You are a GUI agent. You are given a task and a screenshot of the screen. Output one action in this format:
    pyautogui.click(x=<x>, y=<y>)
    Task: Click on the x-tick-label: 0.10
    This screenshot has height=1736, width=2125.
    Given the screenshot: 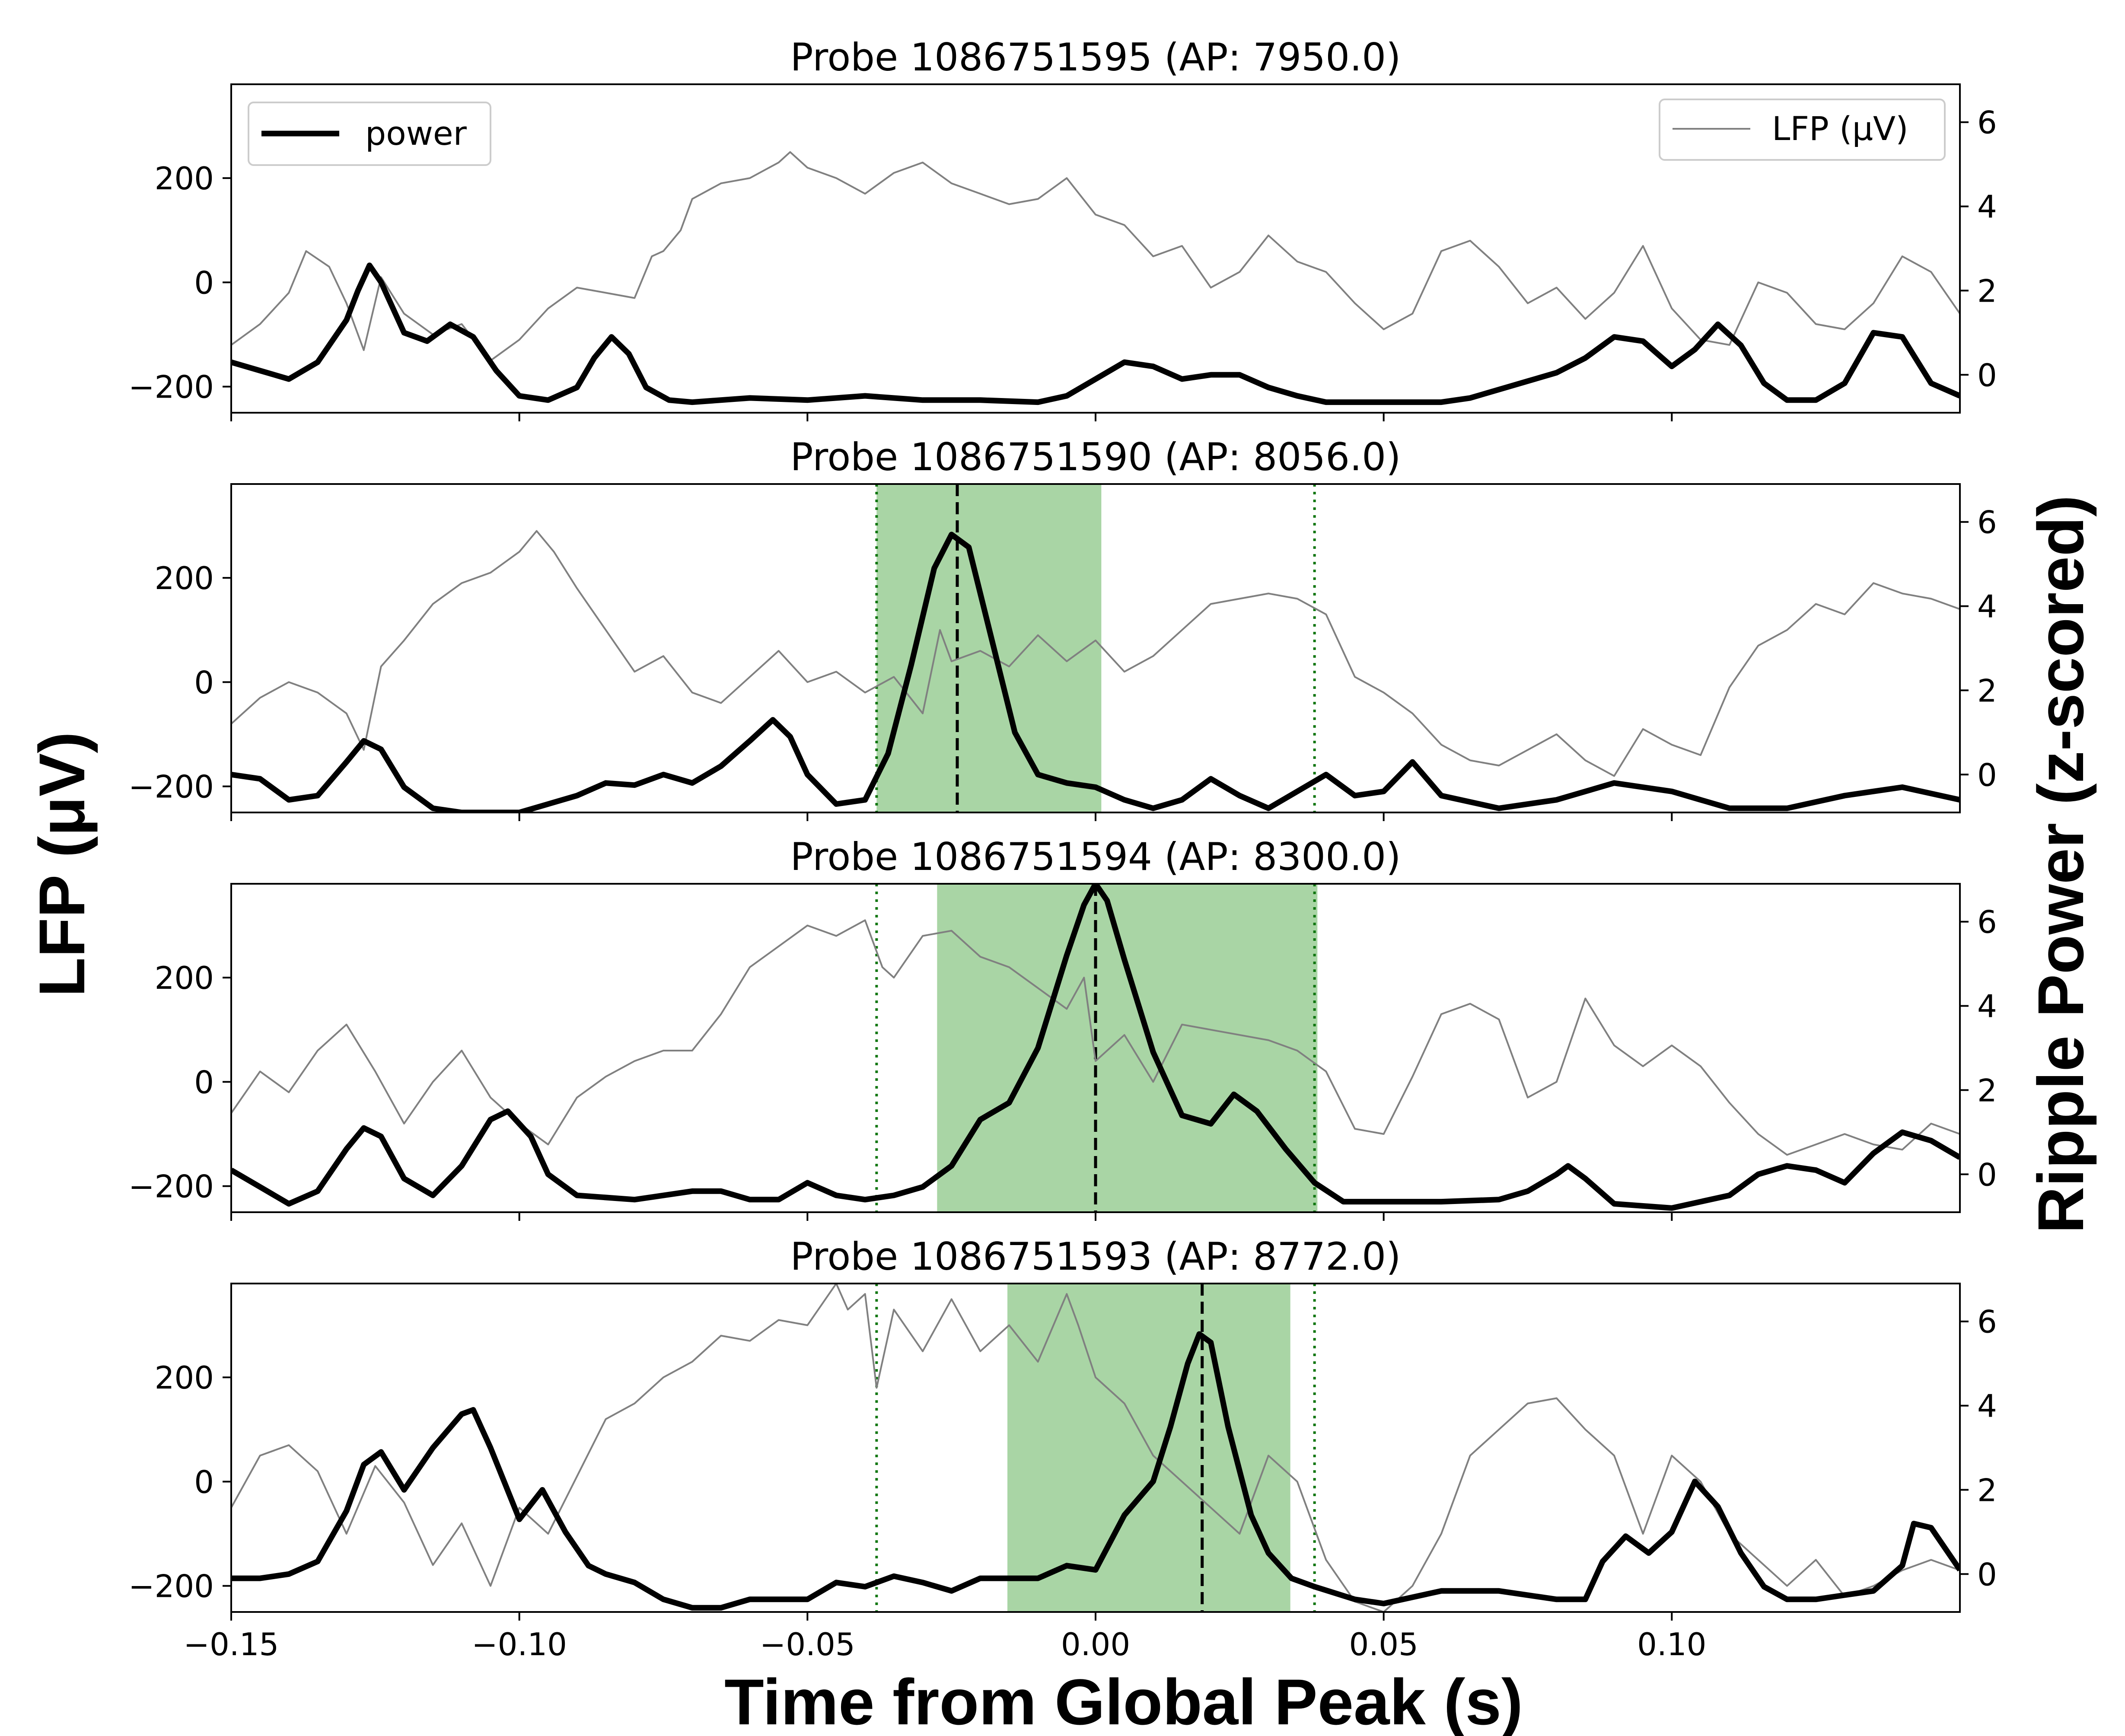 What is the action you would take?
    pyautogui.click(x=1671, y=1644)
    